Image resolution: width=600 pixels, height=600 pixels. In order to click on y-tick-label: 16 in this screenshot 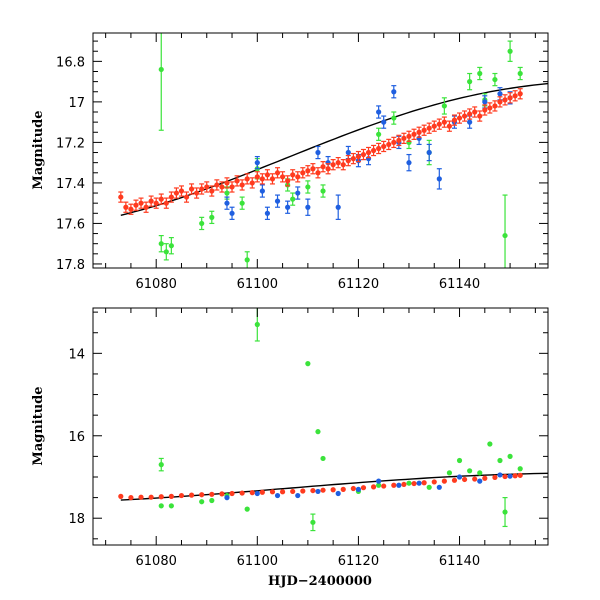, I will do `click(76, 437)`.